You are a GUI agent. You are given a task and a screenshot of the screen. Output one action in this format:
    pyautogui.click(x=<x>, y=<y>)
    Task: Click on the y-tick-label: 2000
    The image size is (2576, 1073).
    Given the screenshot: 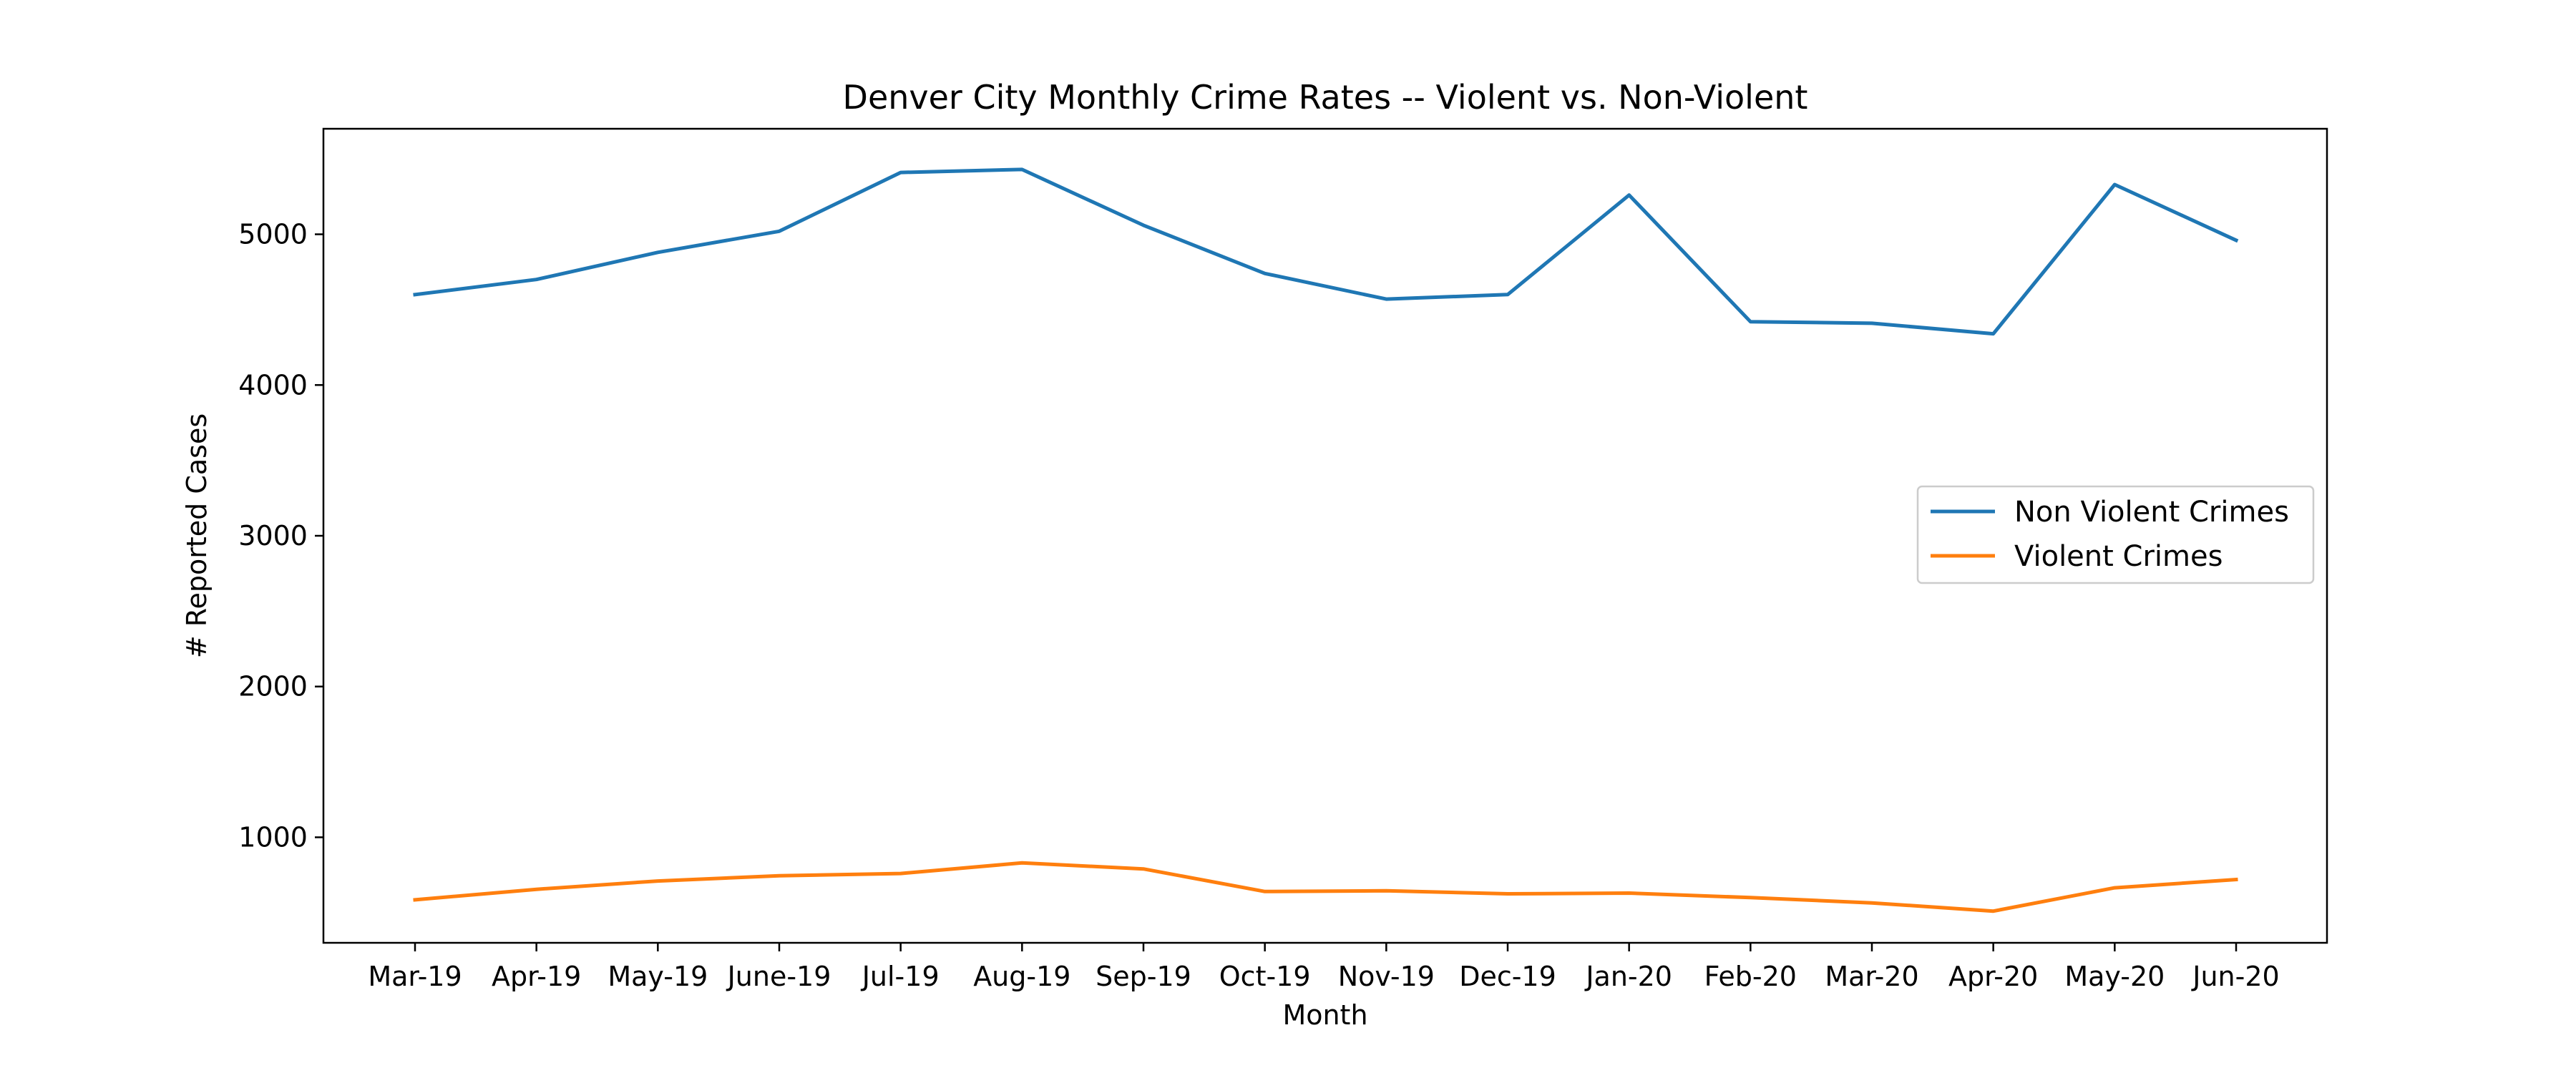 What is the action you would take?
    pyautogui.click(x=273, y=686)
    